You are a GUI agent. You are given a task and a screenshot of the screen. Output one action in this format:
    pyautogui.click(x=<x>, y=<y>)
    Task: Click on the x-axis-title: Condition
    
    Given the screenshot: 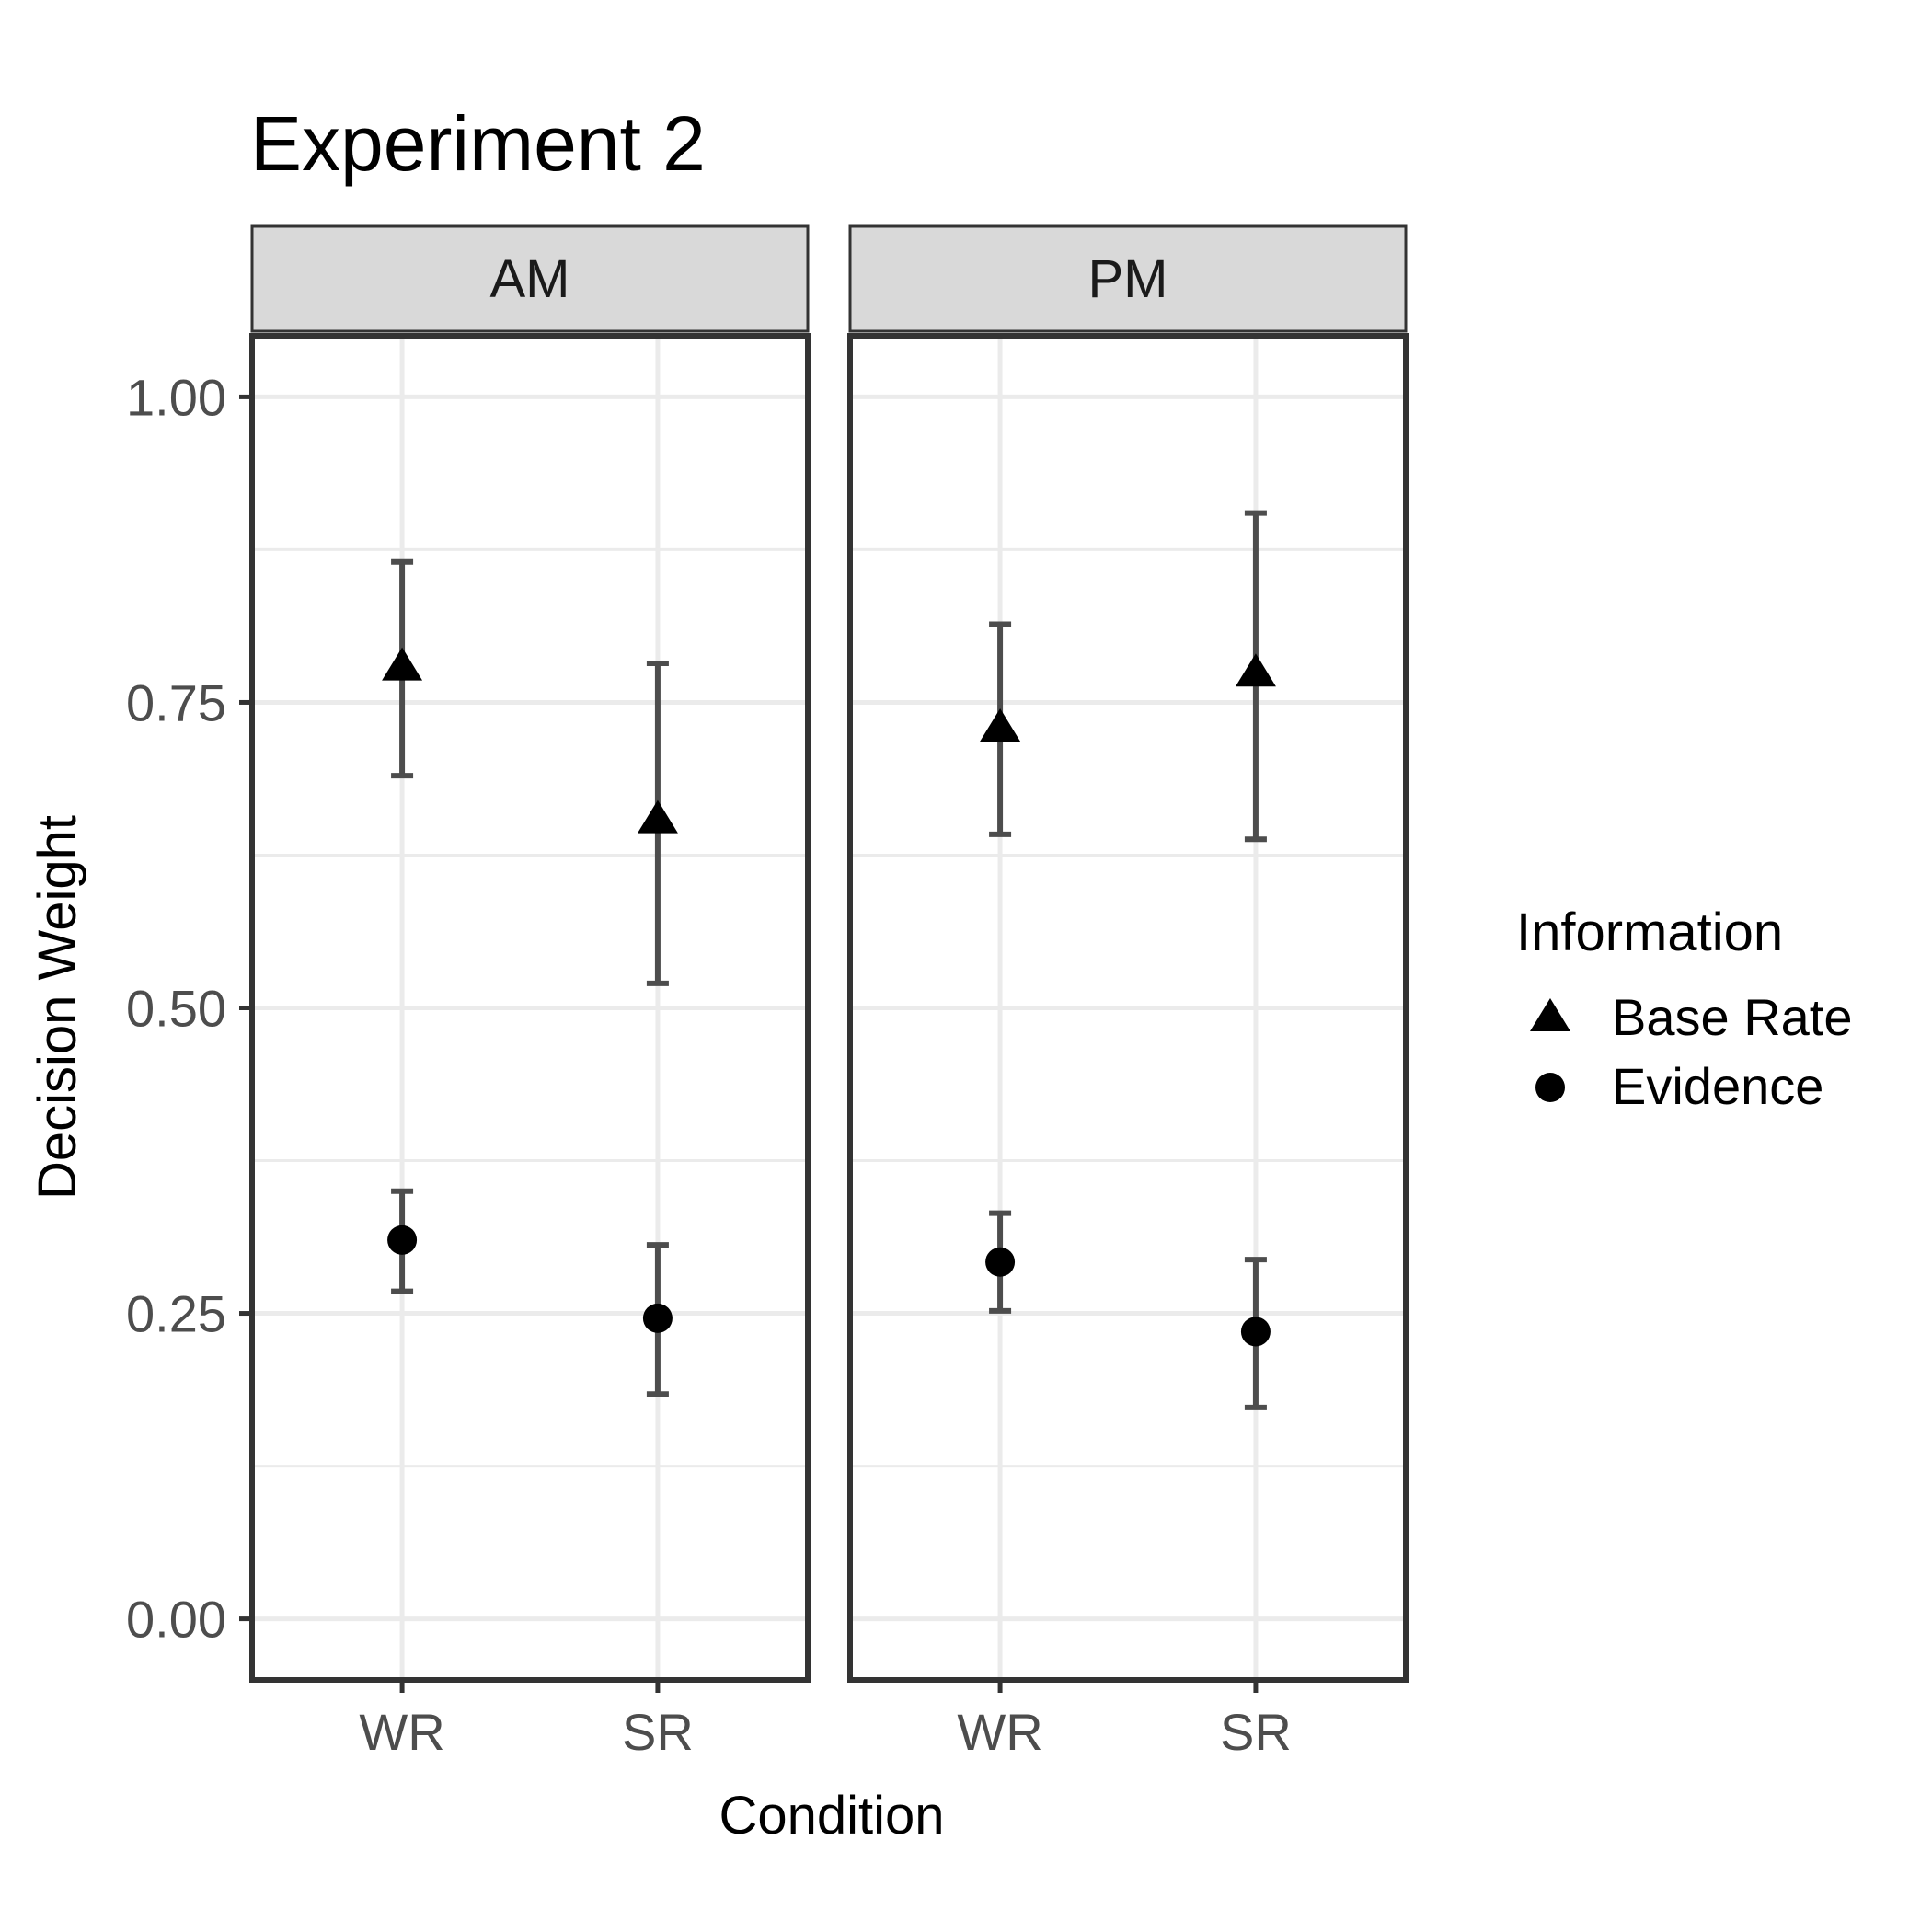 What is the action you would take?
    pyautogui.click(x=831, y=1816)
    